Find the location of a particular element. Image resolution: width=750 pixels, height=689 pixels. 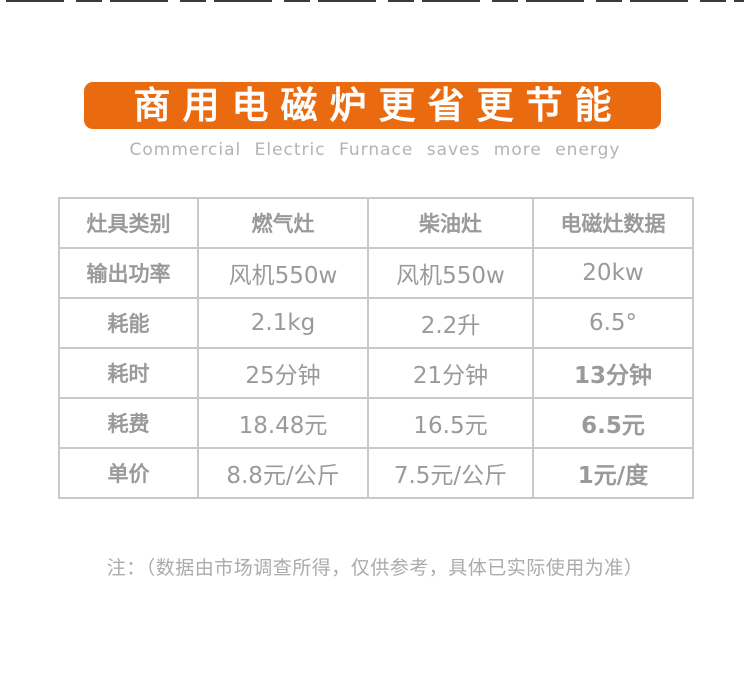

footnote: 注：（数据由市场调查所得，仅供参考，具体已实际使用为准） is located at coordinates (375, 568).